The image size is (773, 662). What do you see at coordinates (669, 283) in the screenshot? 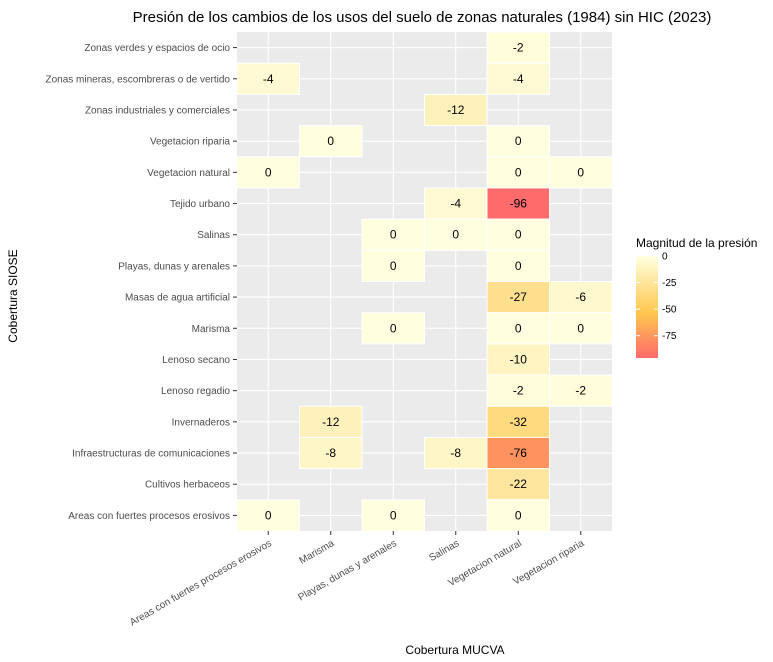
I see `legend-tick-label: -25` at bounding box center [669, 283].